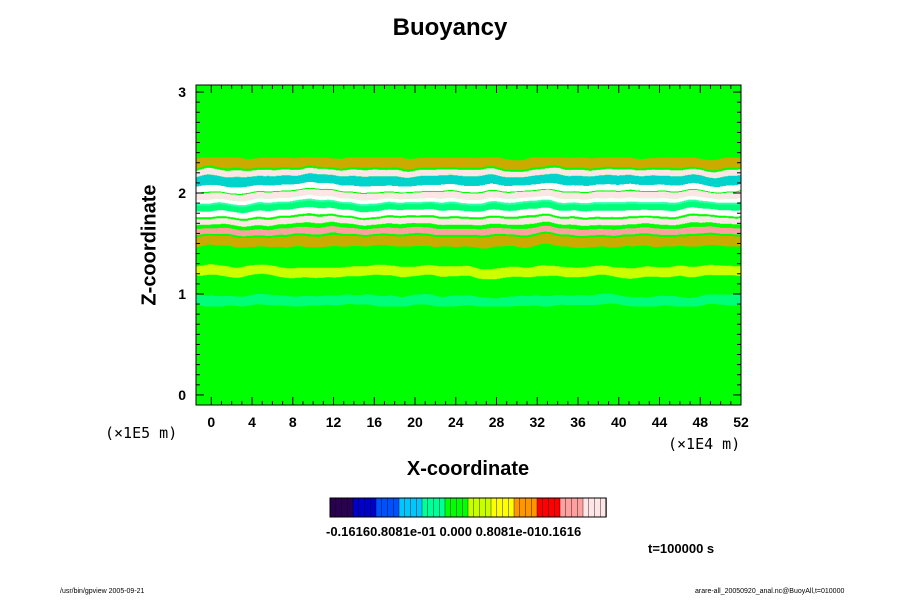  I want to click on x-tick-label: 16, so click(374, 422).